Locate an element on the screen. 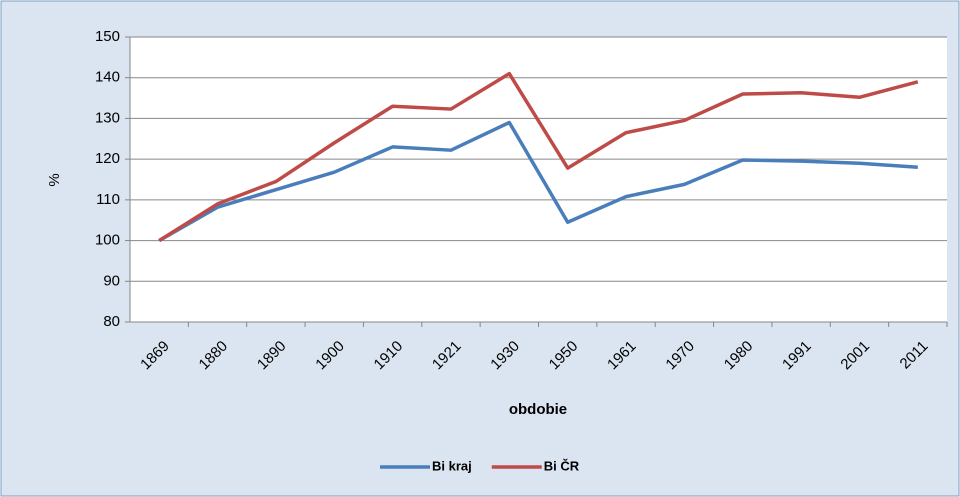 The height and width of the screenshot is (497, 960). y-tick-label: 110 is located at coordinates (108, 199).